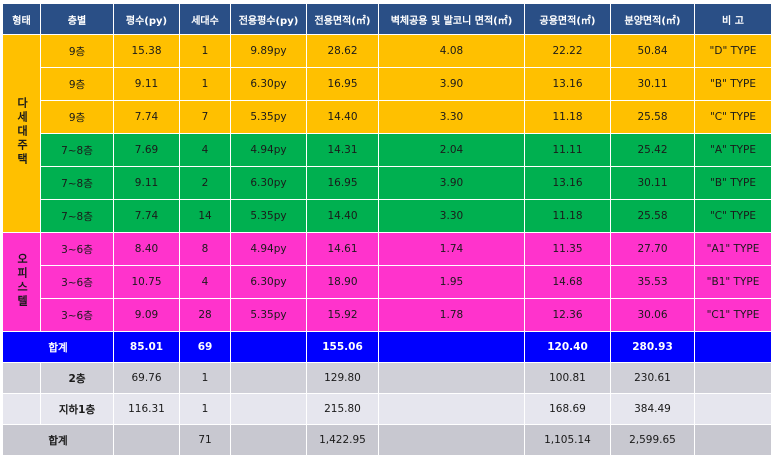  What do you see at coordinates (342, 282) in the screenshot?
I see `cell-exclusive-area: 18.90` at bounding box center [342, 282].